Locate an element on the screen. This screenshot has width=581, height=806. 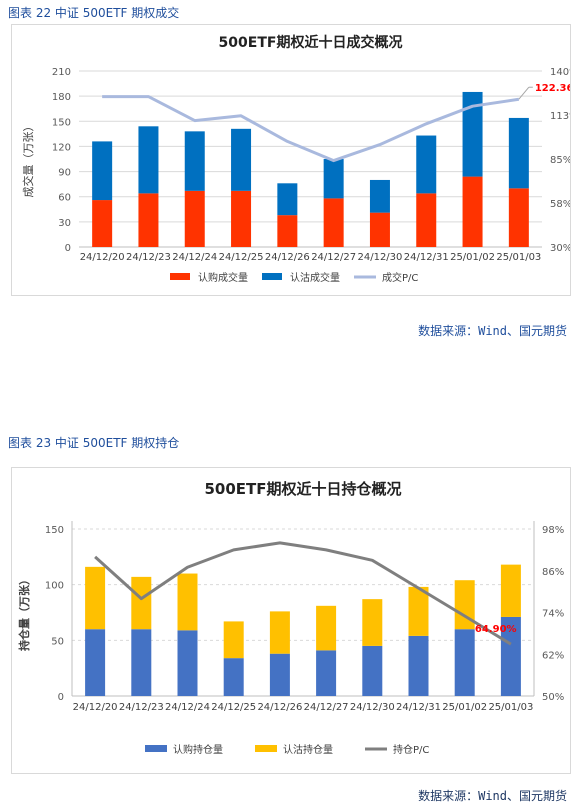
legend-label: 认沽持仓量 is located at coordinates (308, 749).